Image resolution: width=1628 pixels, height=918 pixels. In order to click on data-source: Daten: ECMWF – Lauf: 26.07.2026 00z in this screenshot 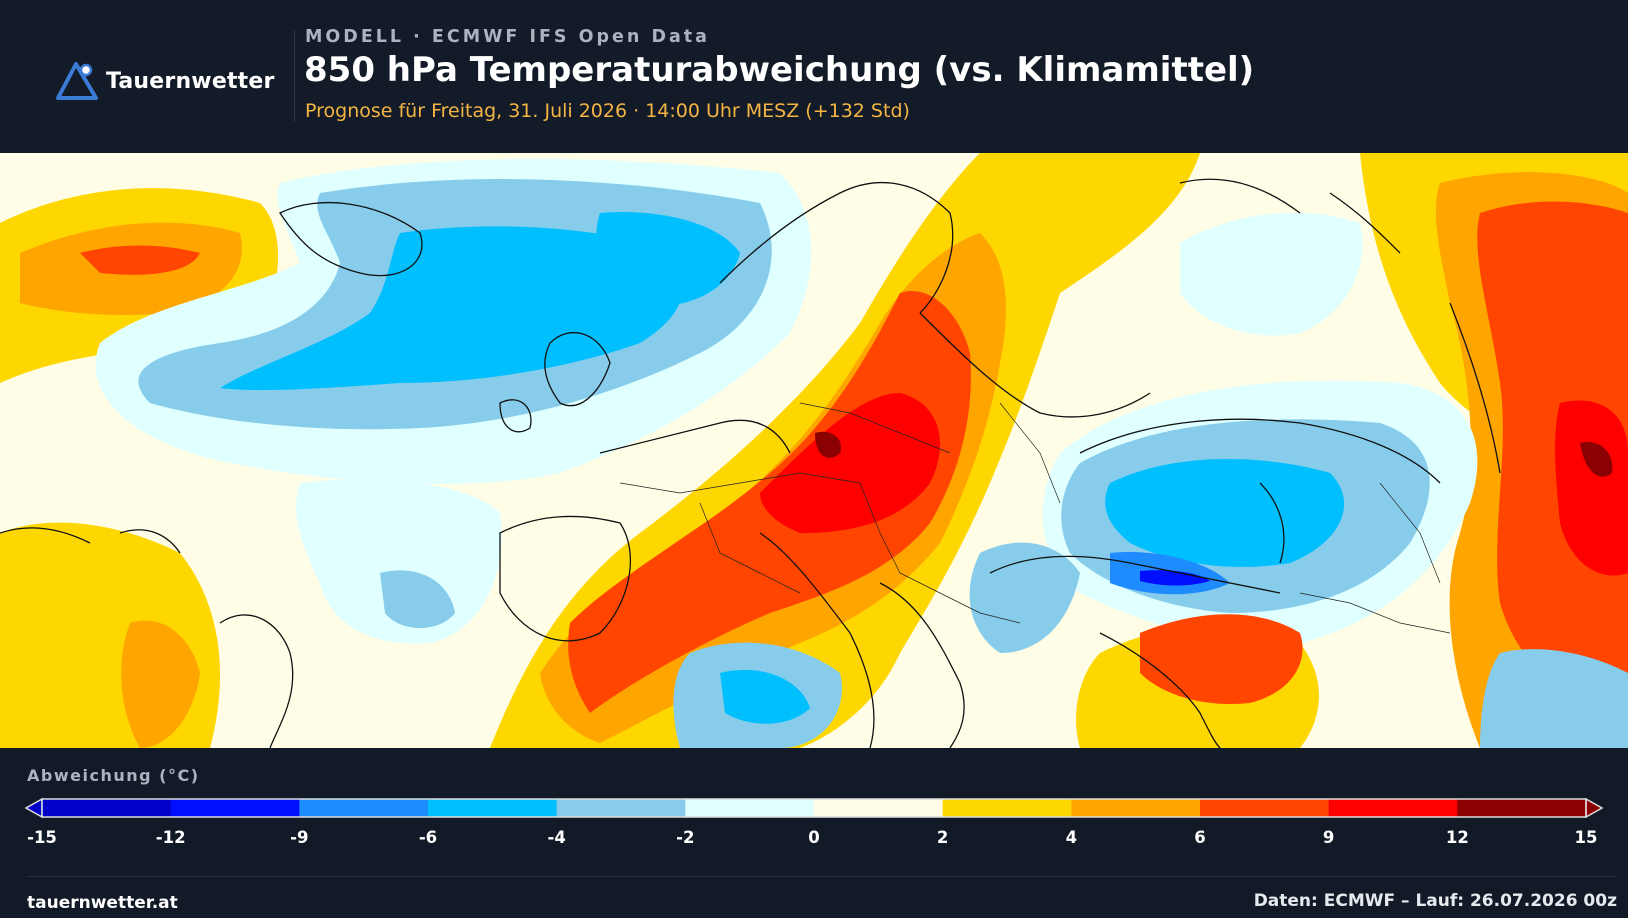, I will do `click(1435, 901)`.